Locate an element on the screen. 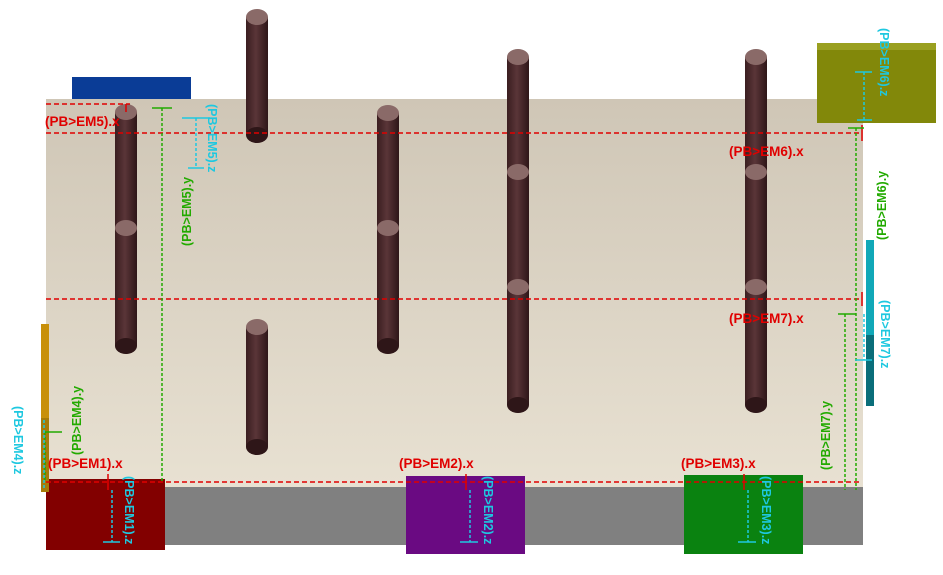 The width and height of the screenshot is (943, 575). label-em2-x: (PB>EM2).x is located at coordinates (436, 463).